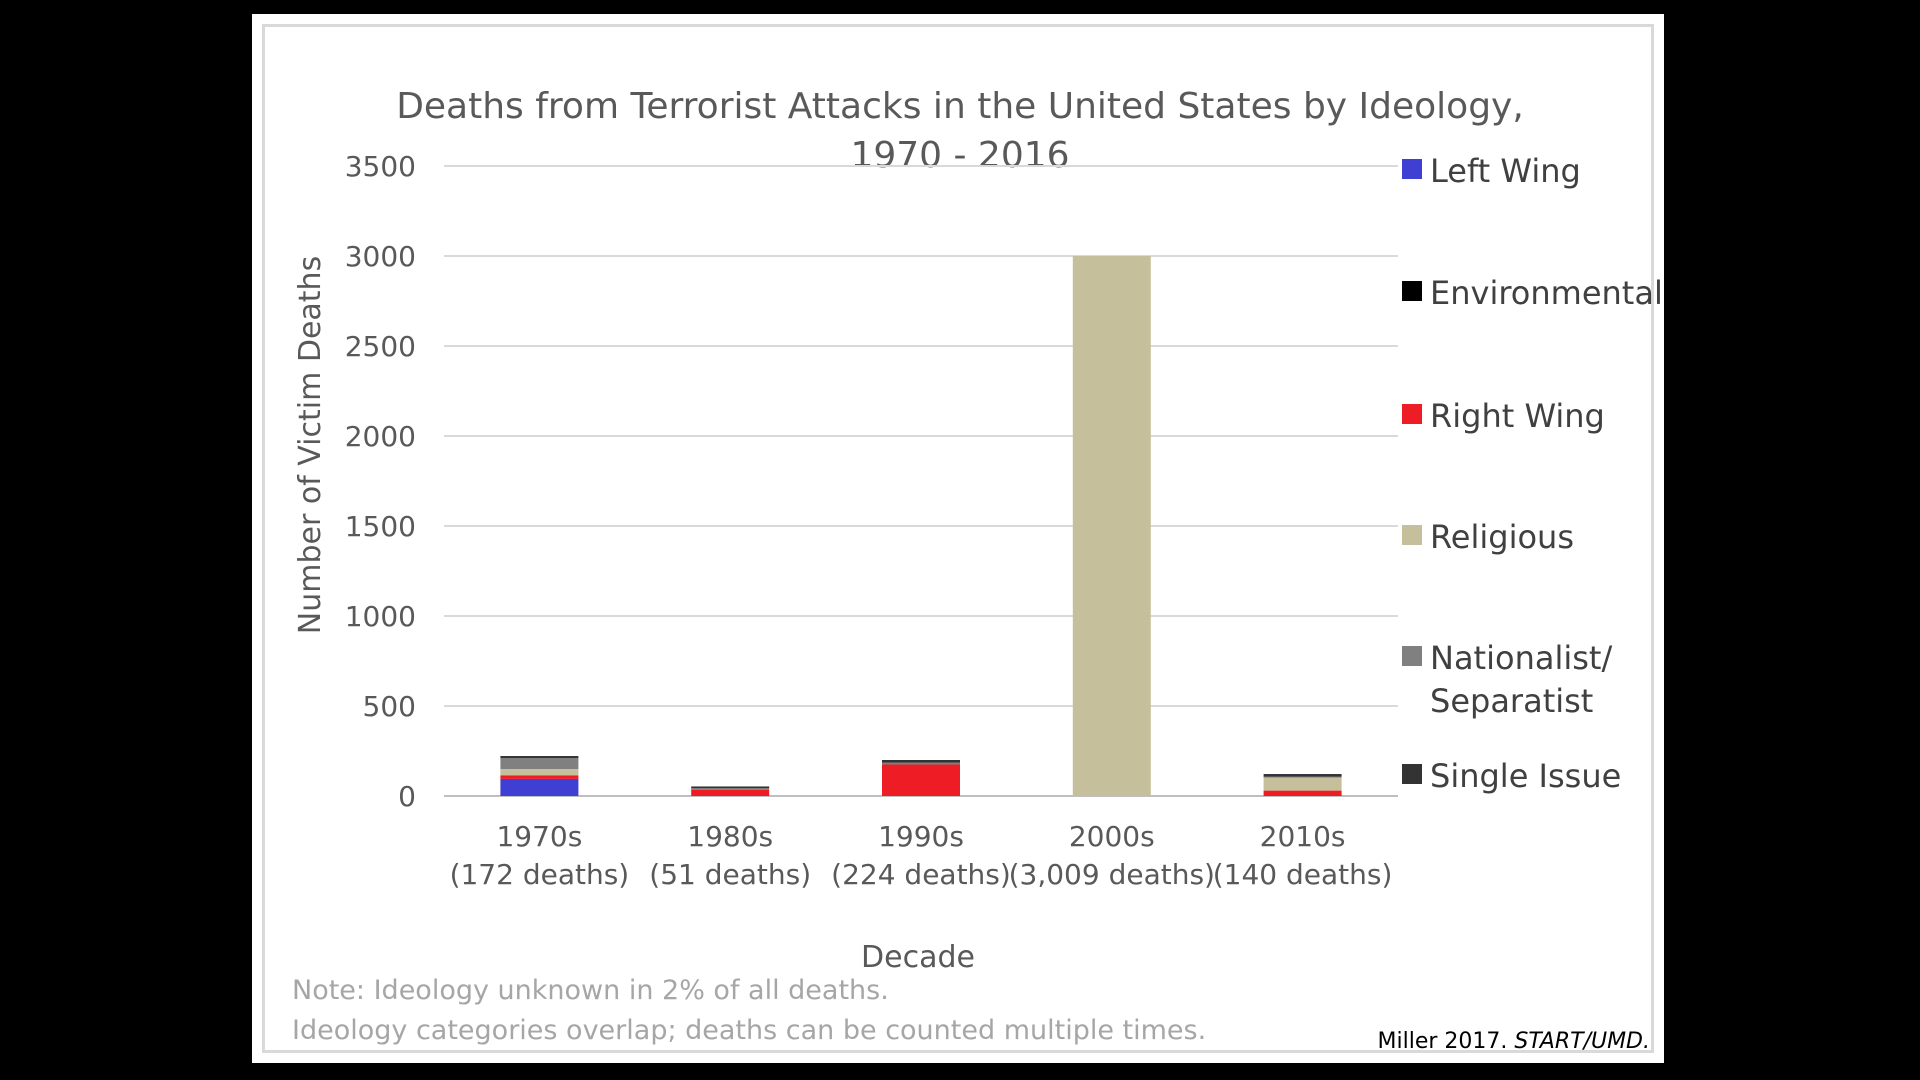 The height and width of the screenshot is (1080, 1920). I want to click on y-tick-label: 3000, so click(380, 256).